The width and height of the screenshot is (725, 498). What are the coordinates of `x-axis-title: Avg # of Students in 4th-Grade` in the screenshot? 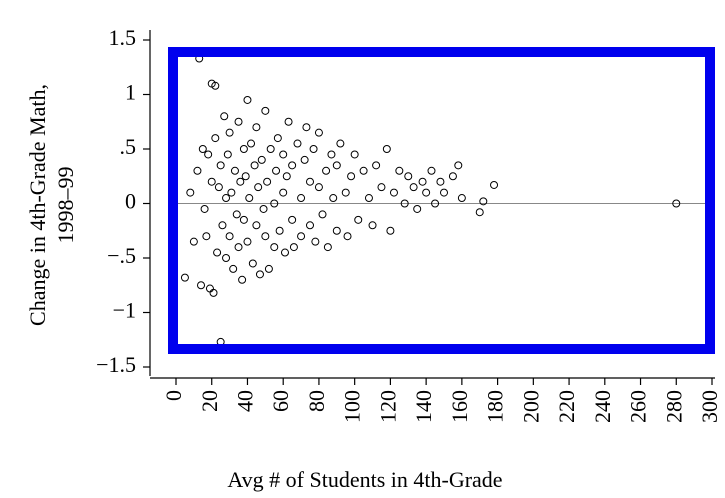 It's located at (364, 479).